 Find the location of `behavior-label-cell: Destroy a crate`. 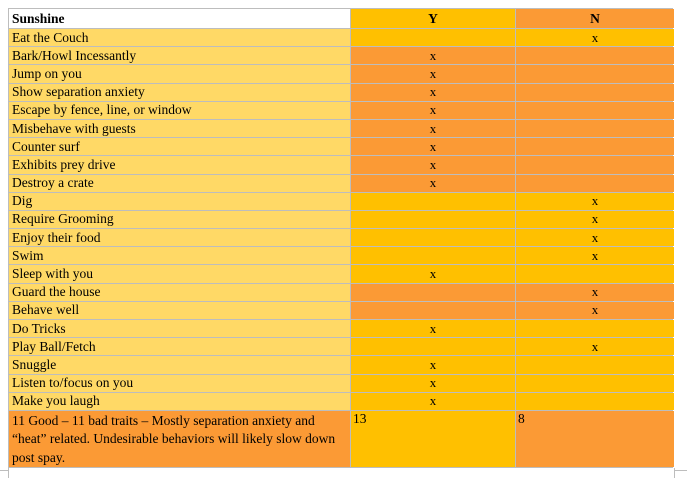

behavior-label-cell: Destroy a crate is located at coordinates (179, 183).